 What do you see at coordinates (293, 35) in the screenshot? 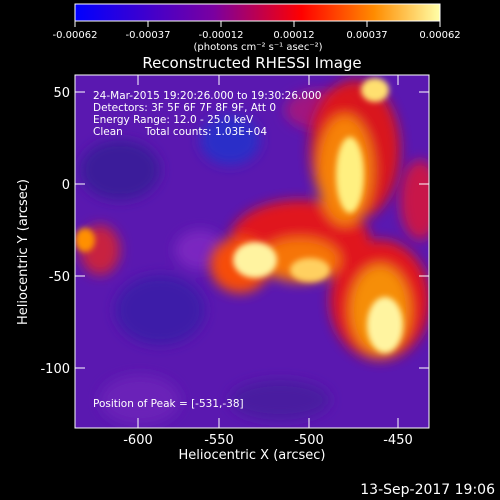
I see `colorbar-tick-label: 0.00012` at bounding box center [293, 35].